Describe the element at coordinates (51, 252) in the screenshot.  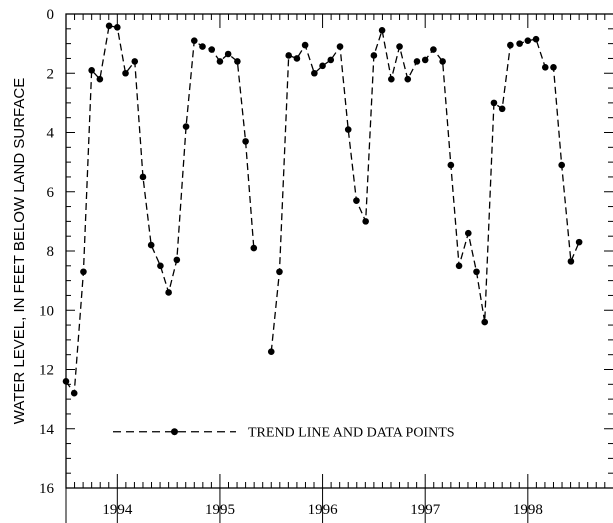
I see `y-tick-label: 8` at that location.